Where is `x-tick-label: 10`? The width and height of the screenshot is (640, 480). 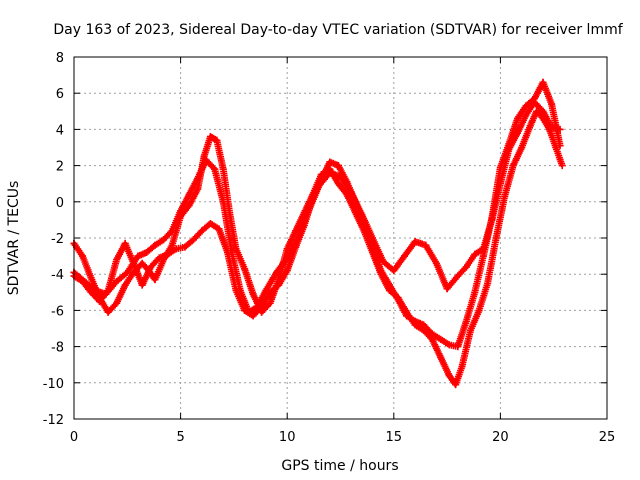 x-tick-label: 10 is located at coordinates (287, 437).